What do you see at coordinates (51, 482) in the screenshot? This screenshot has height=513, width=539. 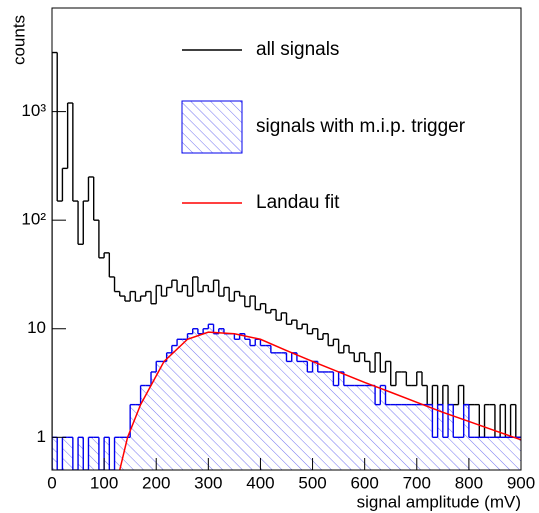 I see `x-tick-label: 0` at bounding box center [51, 482].